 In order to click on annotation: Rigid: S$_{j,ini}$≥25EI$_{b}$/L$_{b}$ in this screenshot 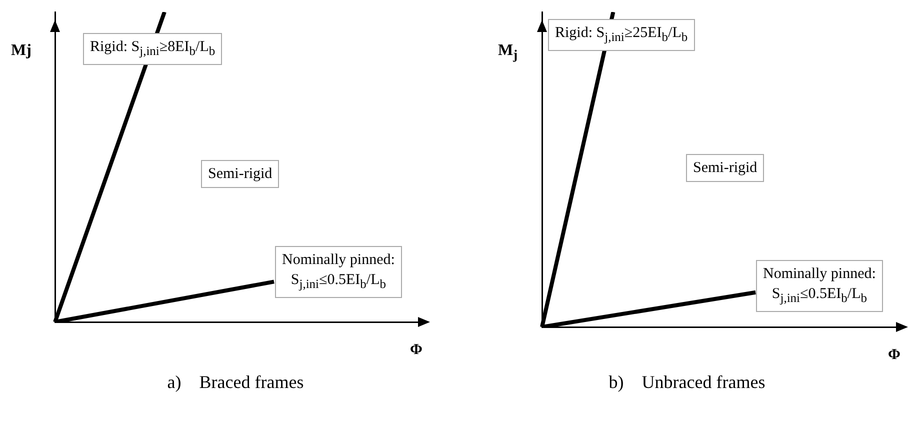, I will do `click(621, 35)`.